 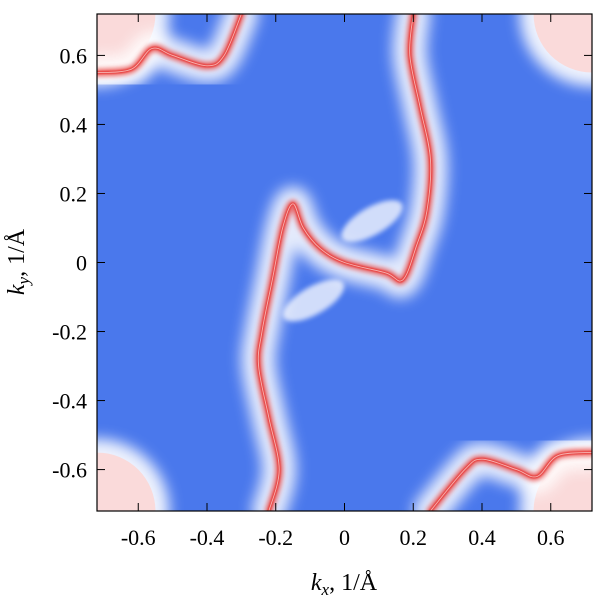 What do you see at coordinates (138, 537) in the screenshot?
I see `x-tick-label: -0.6` at bounding box center [138, 537].